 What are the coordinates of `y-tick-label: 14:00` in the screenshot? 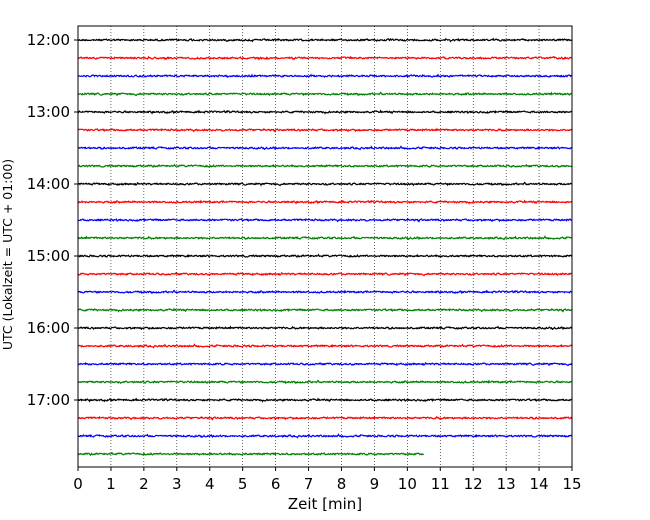 It's located at (48, 184).